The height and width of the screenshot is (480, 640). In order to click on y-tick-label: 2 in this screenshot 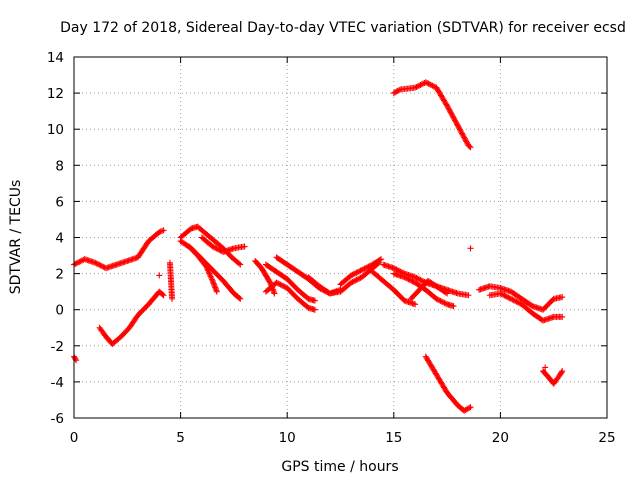, I will do `click(59, 275)`.